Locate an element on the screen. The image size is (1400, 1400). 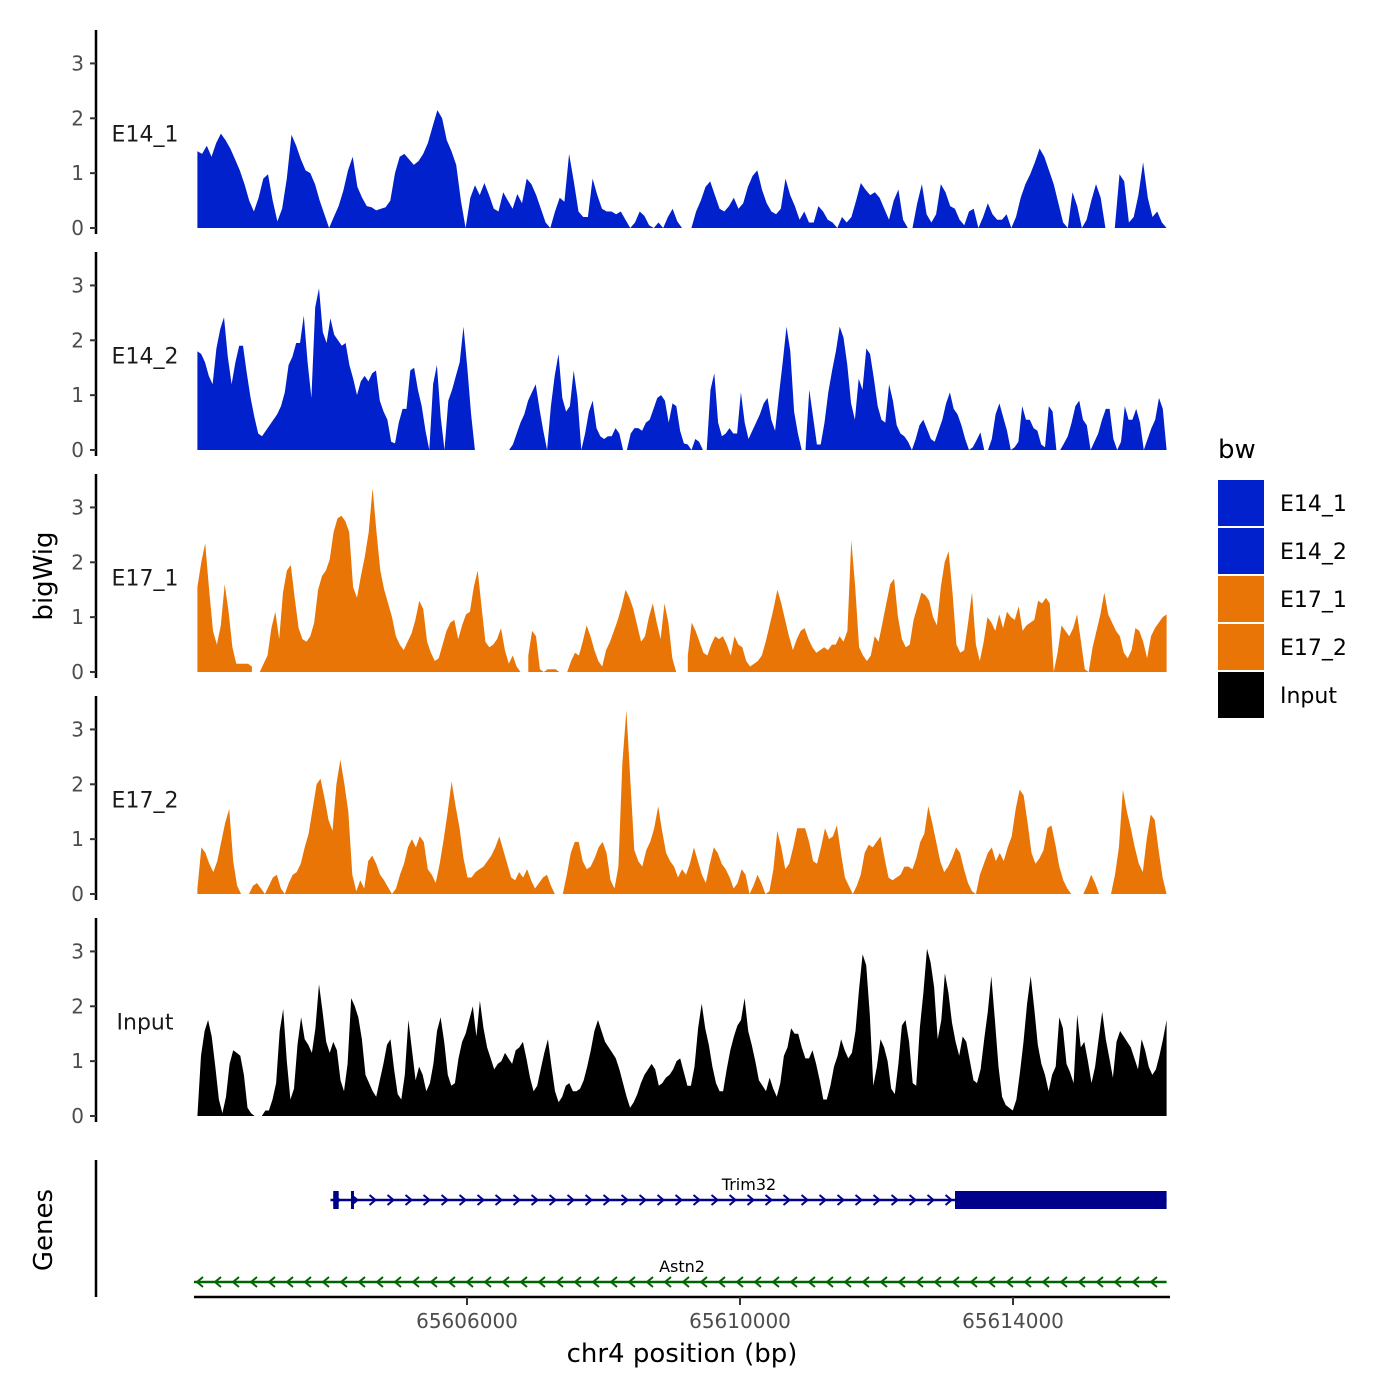
x-tick-label: 65606000 is located at coordinates (467, 1321).